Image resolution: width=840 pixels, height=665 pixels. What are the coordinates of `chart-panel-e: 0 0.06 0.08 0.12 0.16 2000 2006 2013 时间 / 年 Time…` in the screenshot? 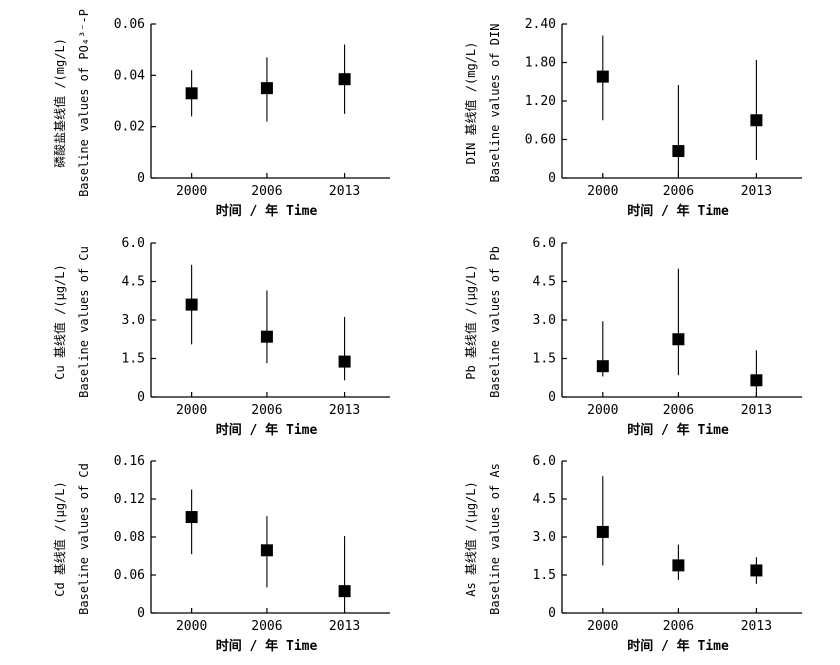 It's located at (221, 554).